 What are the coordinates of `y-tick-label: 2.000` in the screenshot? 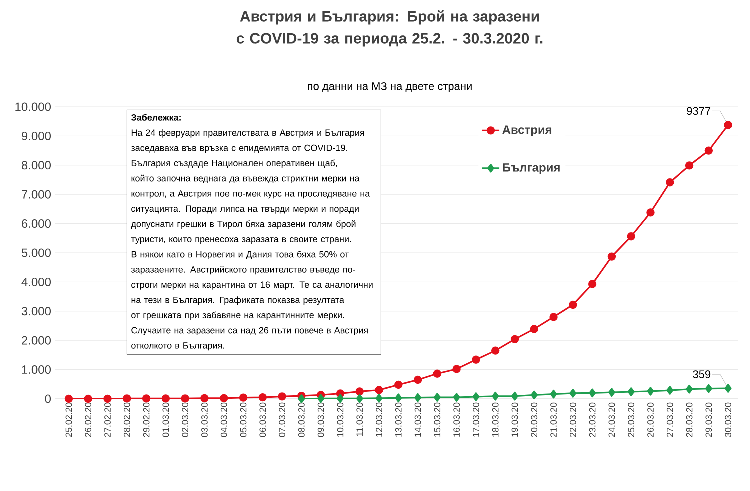 It's located at (36, 340).